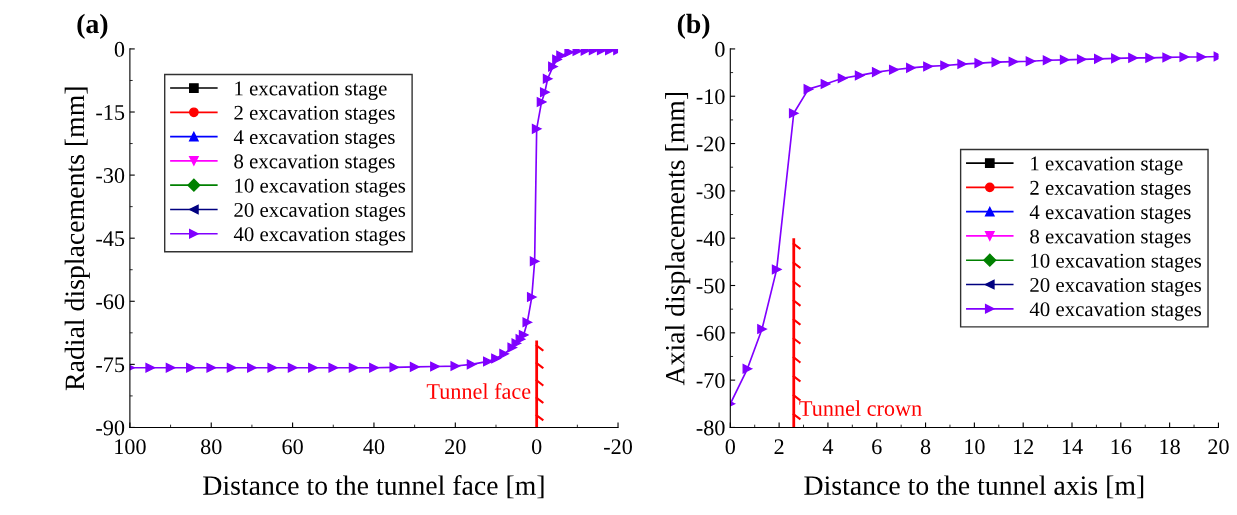  I want to click on y-axis-title: Radial displacements [mm], so click(77, 239).